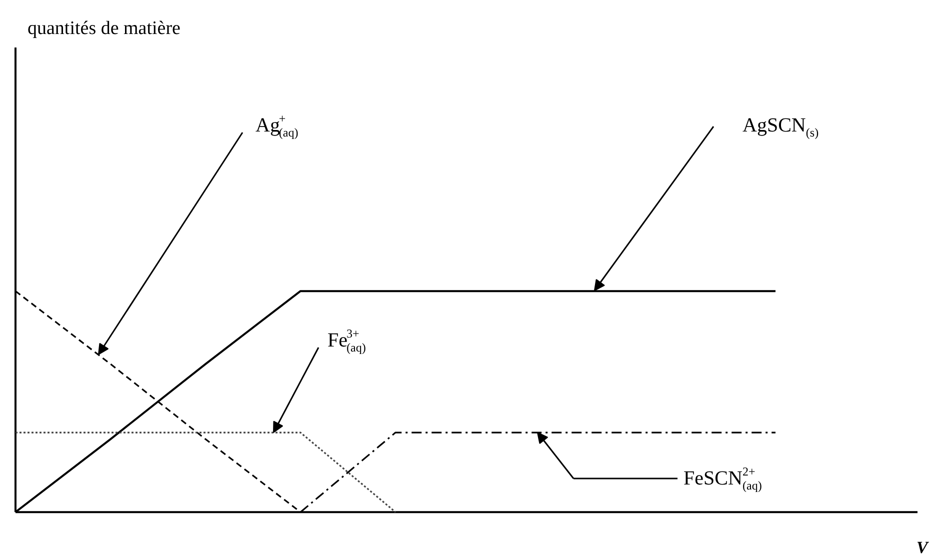 Image resolution: width=931 pixels, height=556 pixels. What do you see at coordinates (923, 547) in the screenshot?
I see `text: V` at bounding box center [923, 547].